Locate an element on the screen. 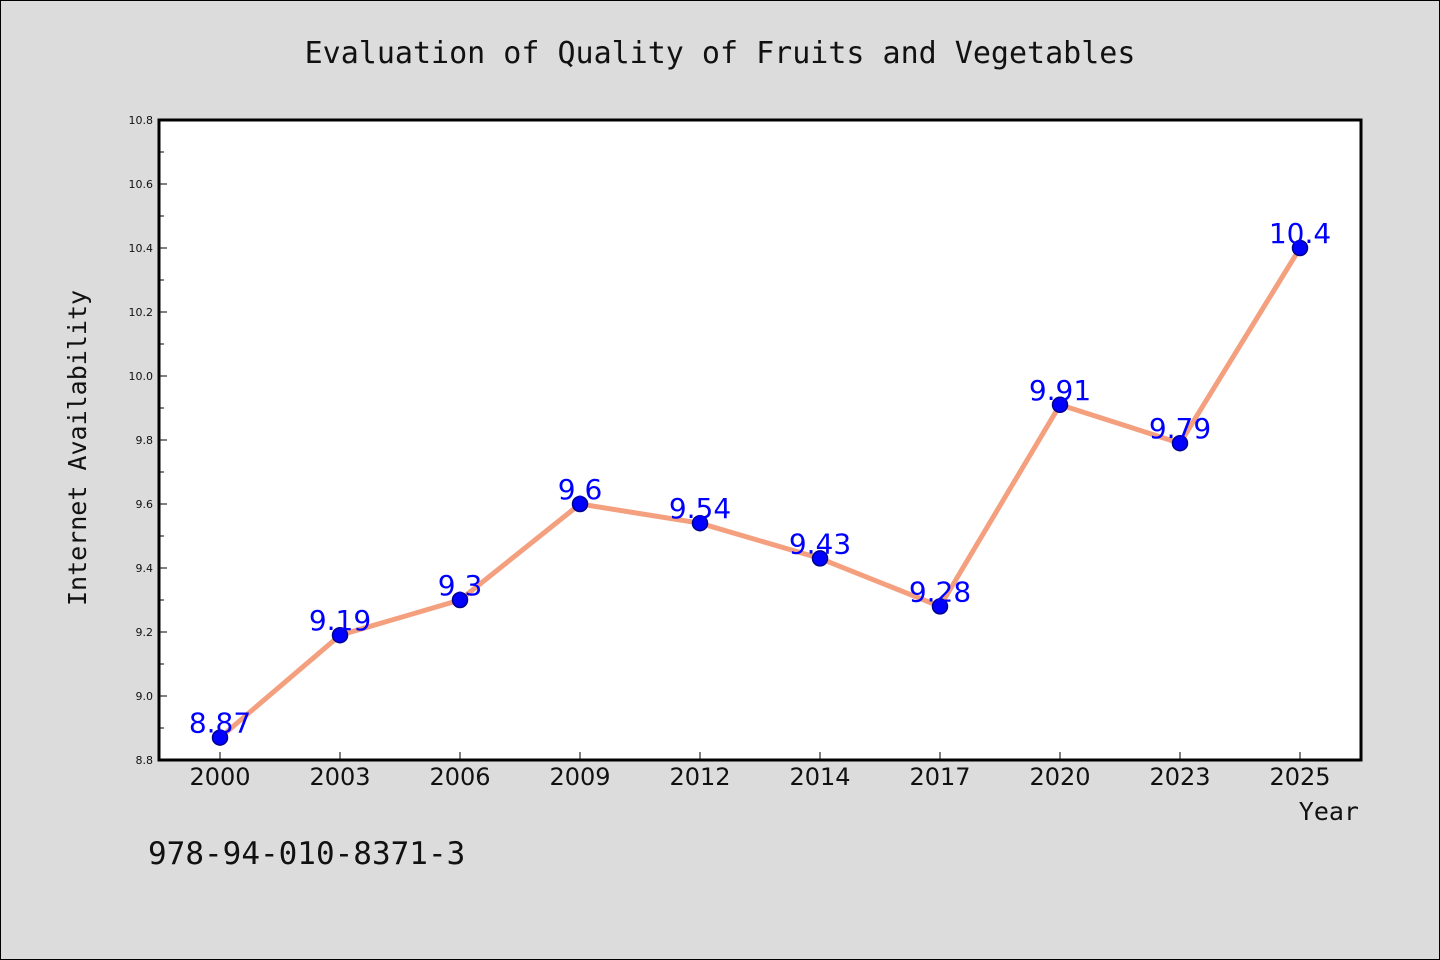  data-label: 10.4 is located at coordinates (1300, 233).